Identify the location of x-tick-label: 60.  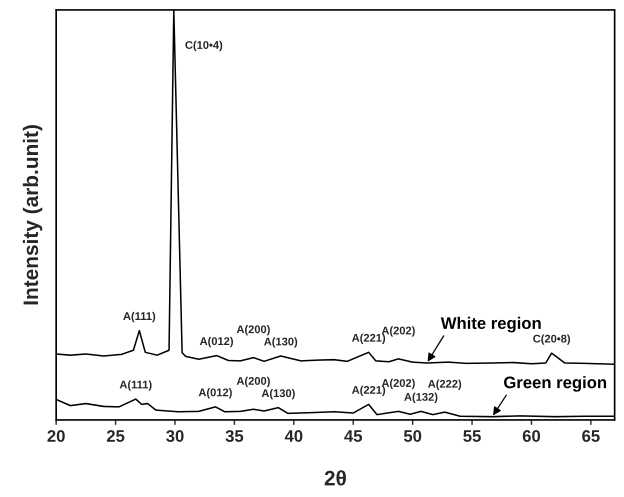
(531, 436).